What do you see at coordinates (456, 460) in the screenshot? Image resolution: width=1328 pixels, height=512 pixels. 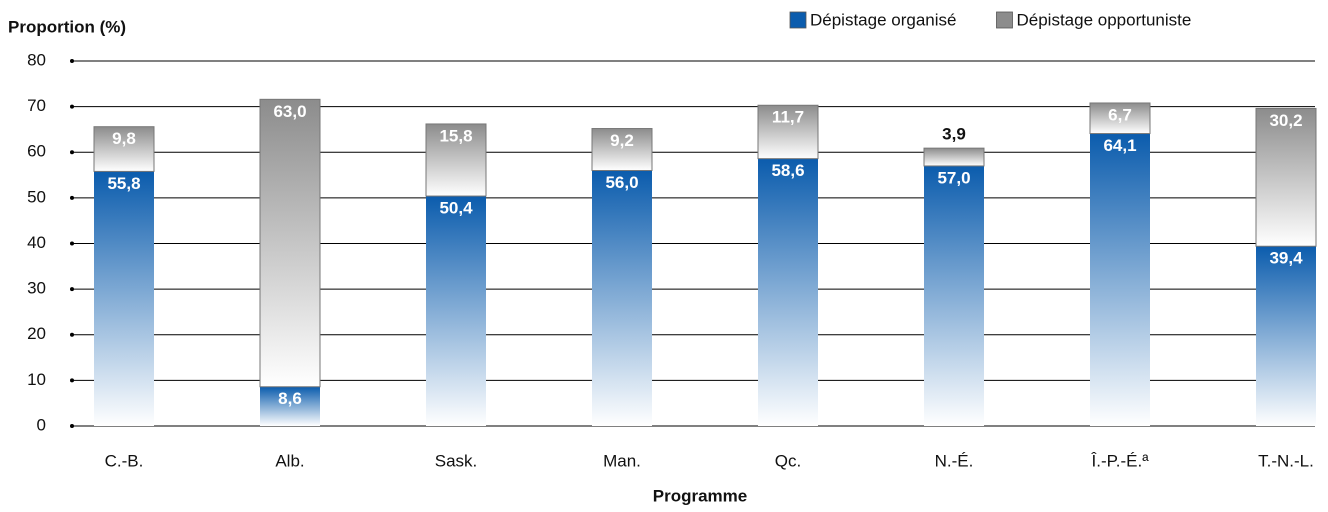 I see `x-tick-label: Sask.` at bounding box center [456, 460].